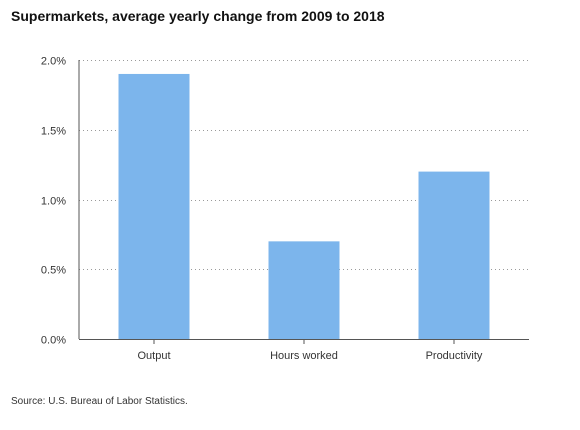 Image resolution: width=580 pixels, height=430 pixels. What do you see at coordinates (304, 356) in the screenshot?
I see `x-tick-label: Hours worked` at bounding box center [304, 356].